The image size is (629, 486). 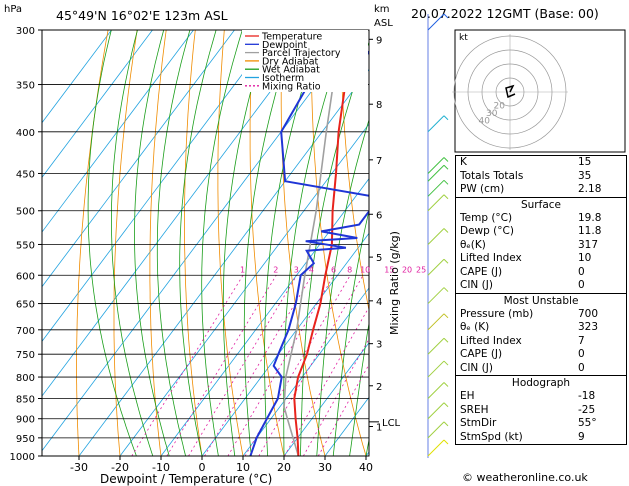 I want to click on surface-label: CIN (J), so click(x=476, y=285).